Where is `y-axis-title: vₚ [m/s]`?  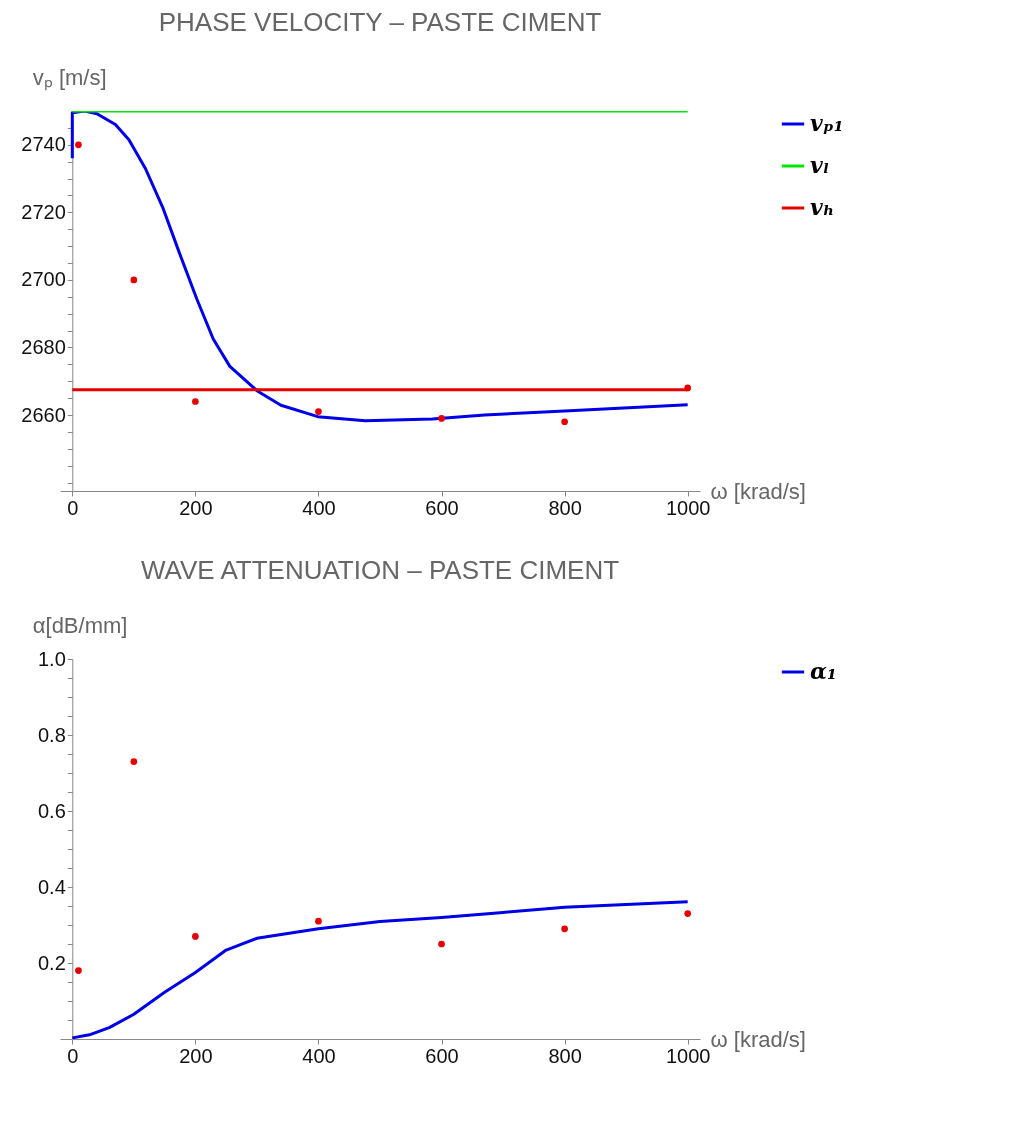
y-axis-title: vₚ [m/s] is located at coordinates (69, 77).